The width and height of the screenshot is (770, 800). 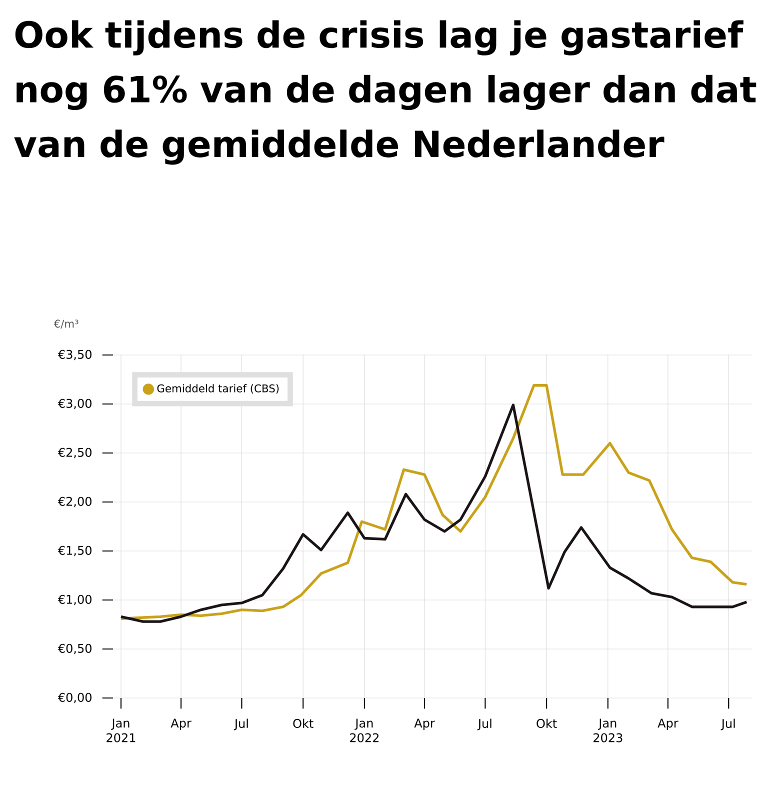 I want to click on y-tick-label: €0,00, so click(x=75, y=698).